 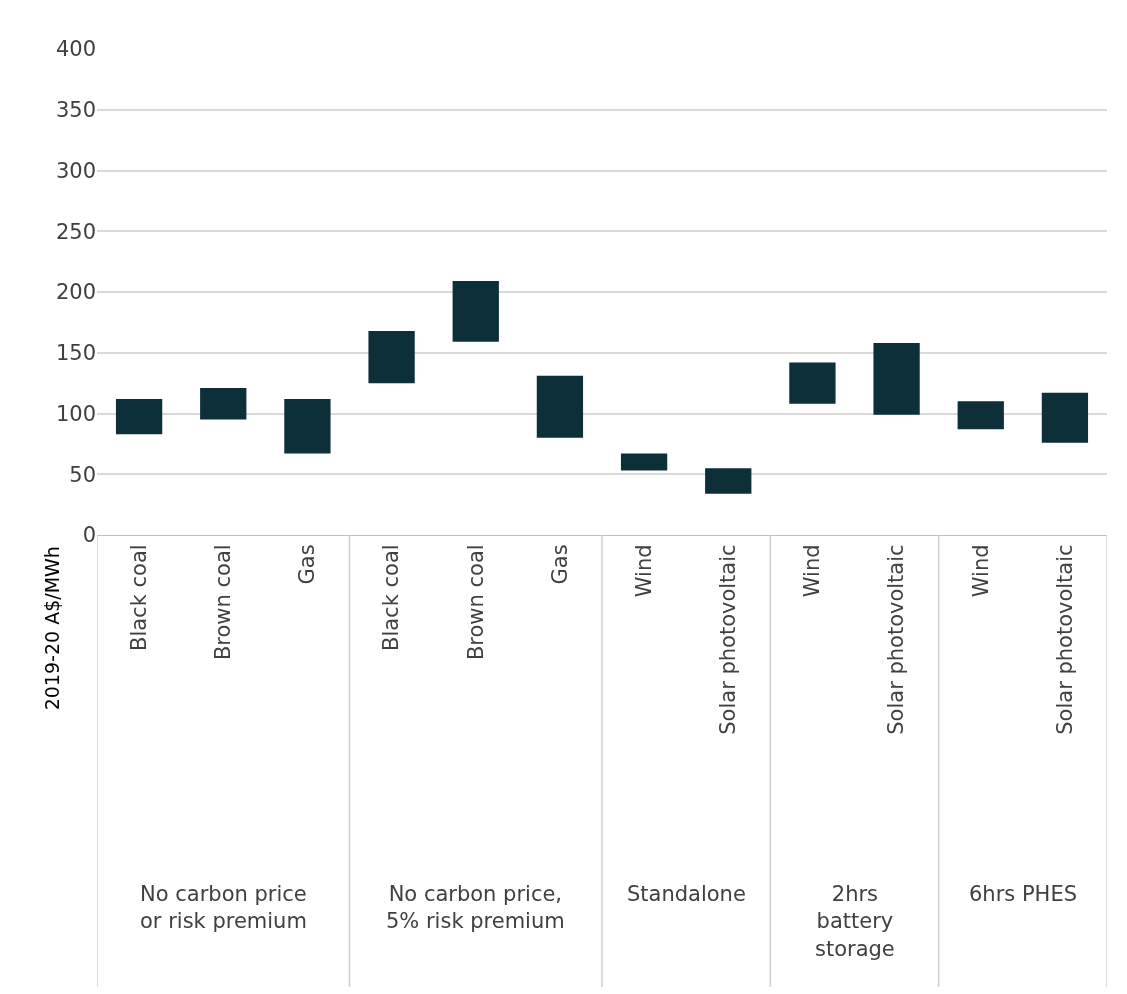 What do you see at coordinates (75, 110) in the screenshot?
I see `y-tick-label: 350` at bounding box center [75, 110].